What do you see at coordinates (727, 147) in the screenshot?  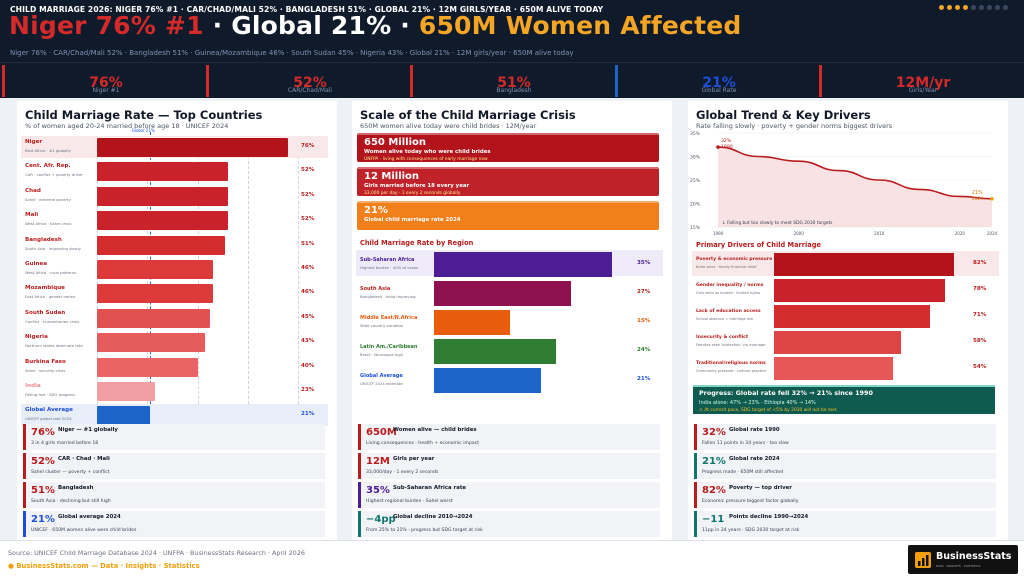 I see `trend-start-year: 1990` at bounding box center [727, 147].